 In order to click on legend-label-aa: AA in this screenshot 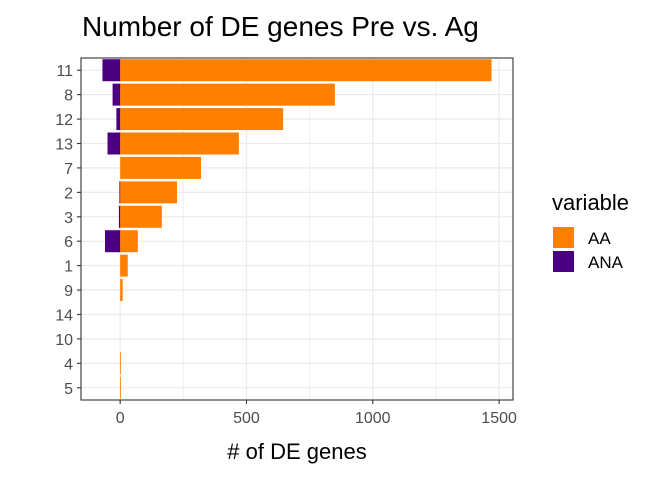, I will do `click(599, 238)`.